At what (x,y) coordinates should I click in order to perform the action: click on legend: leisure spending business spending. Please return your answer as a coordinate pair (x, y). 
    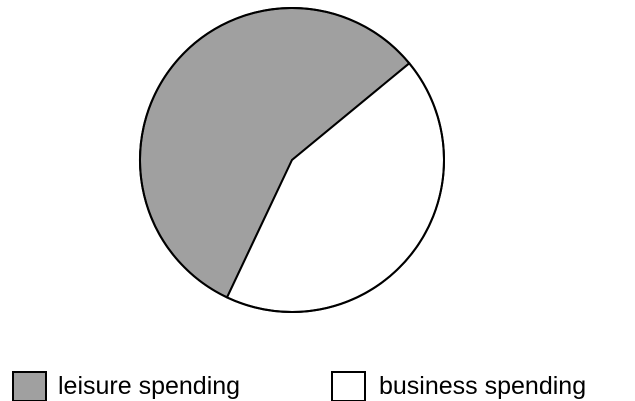
    Looking at the image, I should click on (299, 386).